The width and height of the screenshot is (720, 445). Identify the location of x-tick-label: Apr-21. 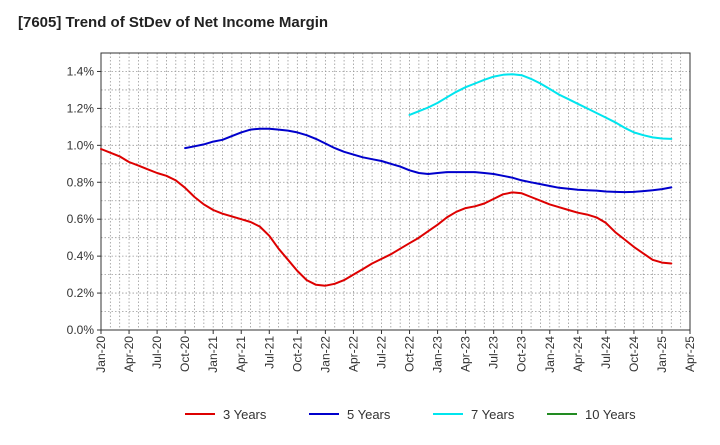
(241, 354).